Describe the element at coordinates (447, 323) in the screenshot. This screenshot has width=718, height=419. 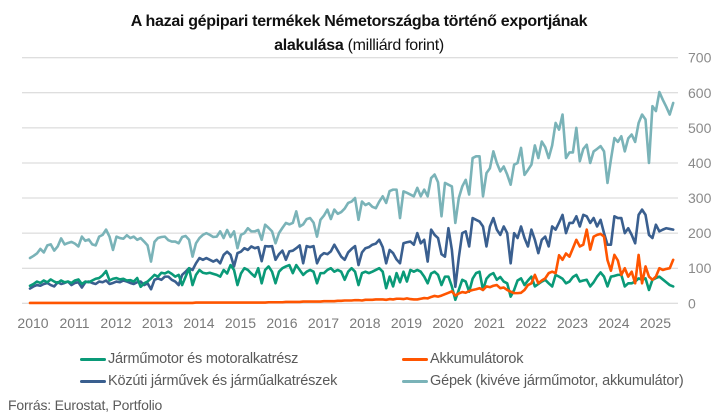
I see `x-tick-label: 2020` at that location.